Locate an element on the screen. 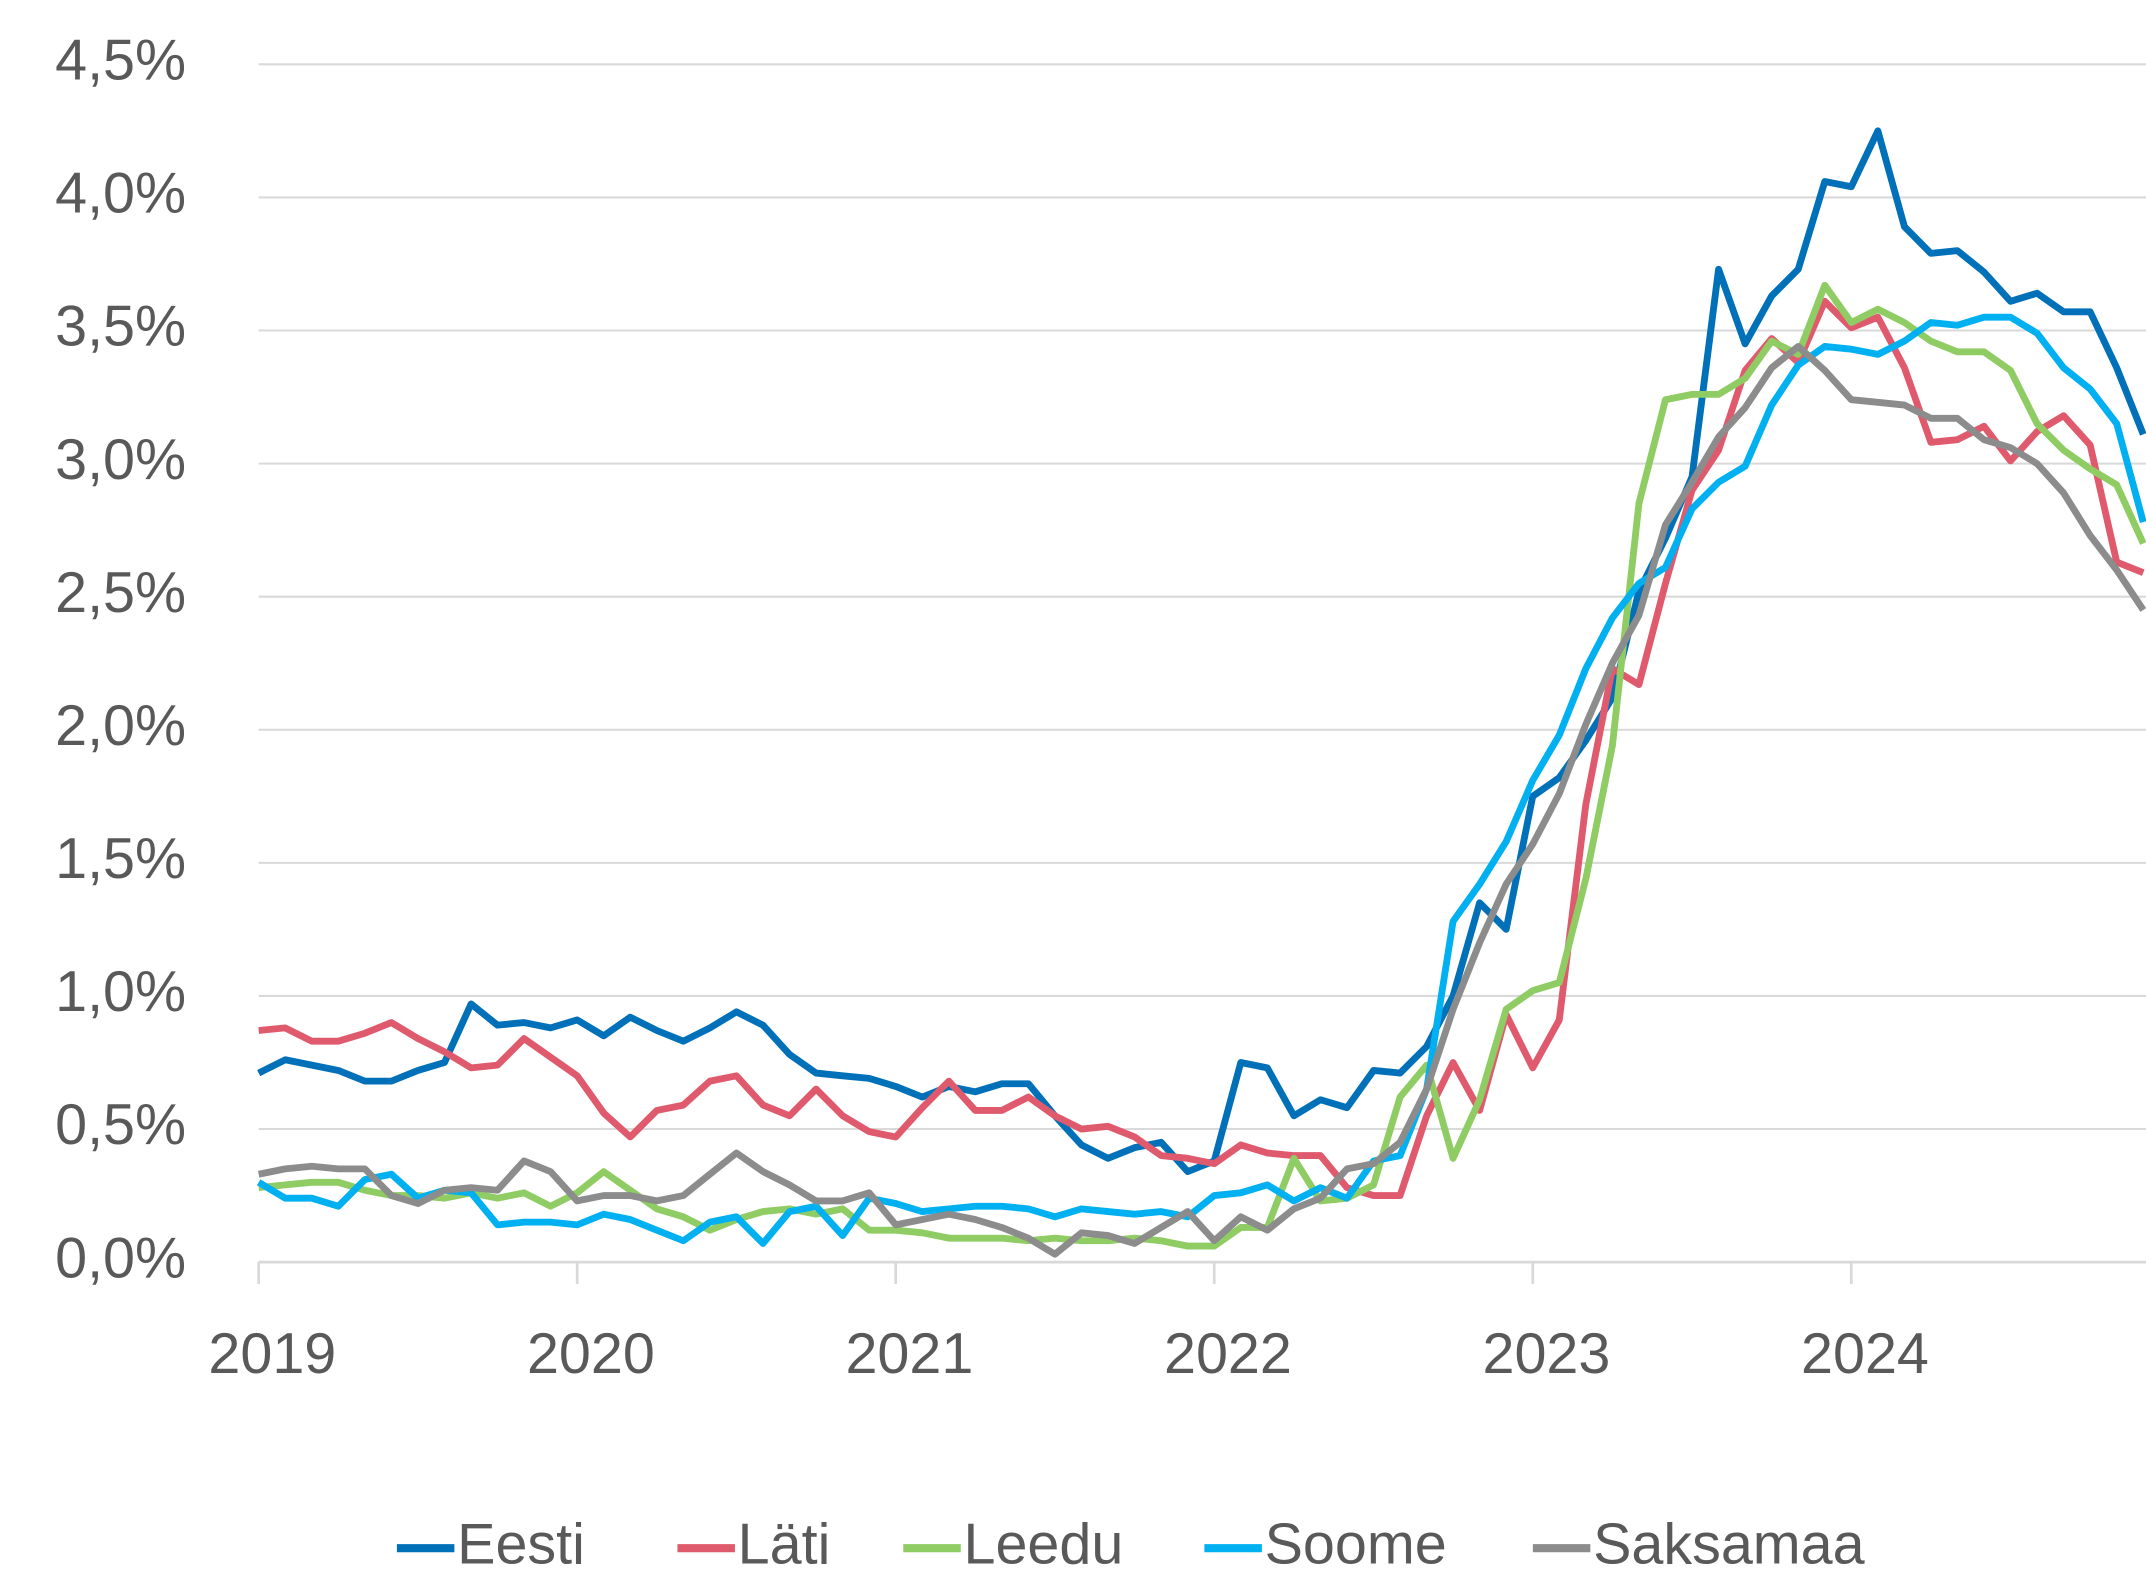 The width and height of the screenshot is (2146, 1592). x-tick-label: 2023 is located at coordinates (1547, 1354).